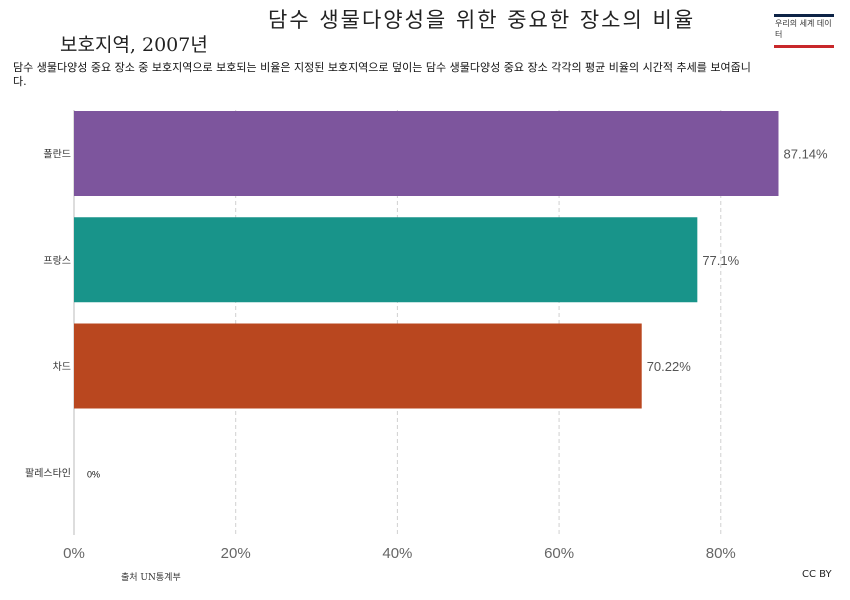 The height and width of the screenshot is (600, 850). What do you see at coordinates (57, 155) in the screenshot?
I see `category-label: 폴란드` at bounding box center [57, 155].